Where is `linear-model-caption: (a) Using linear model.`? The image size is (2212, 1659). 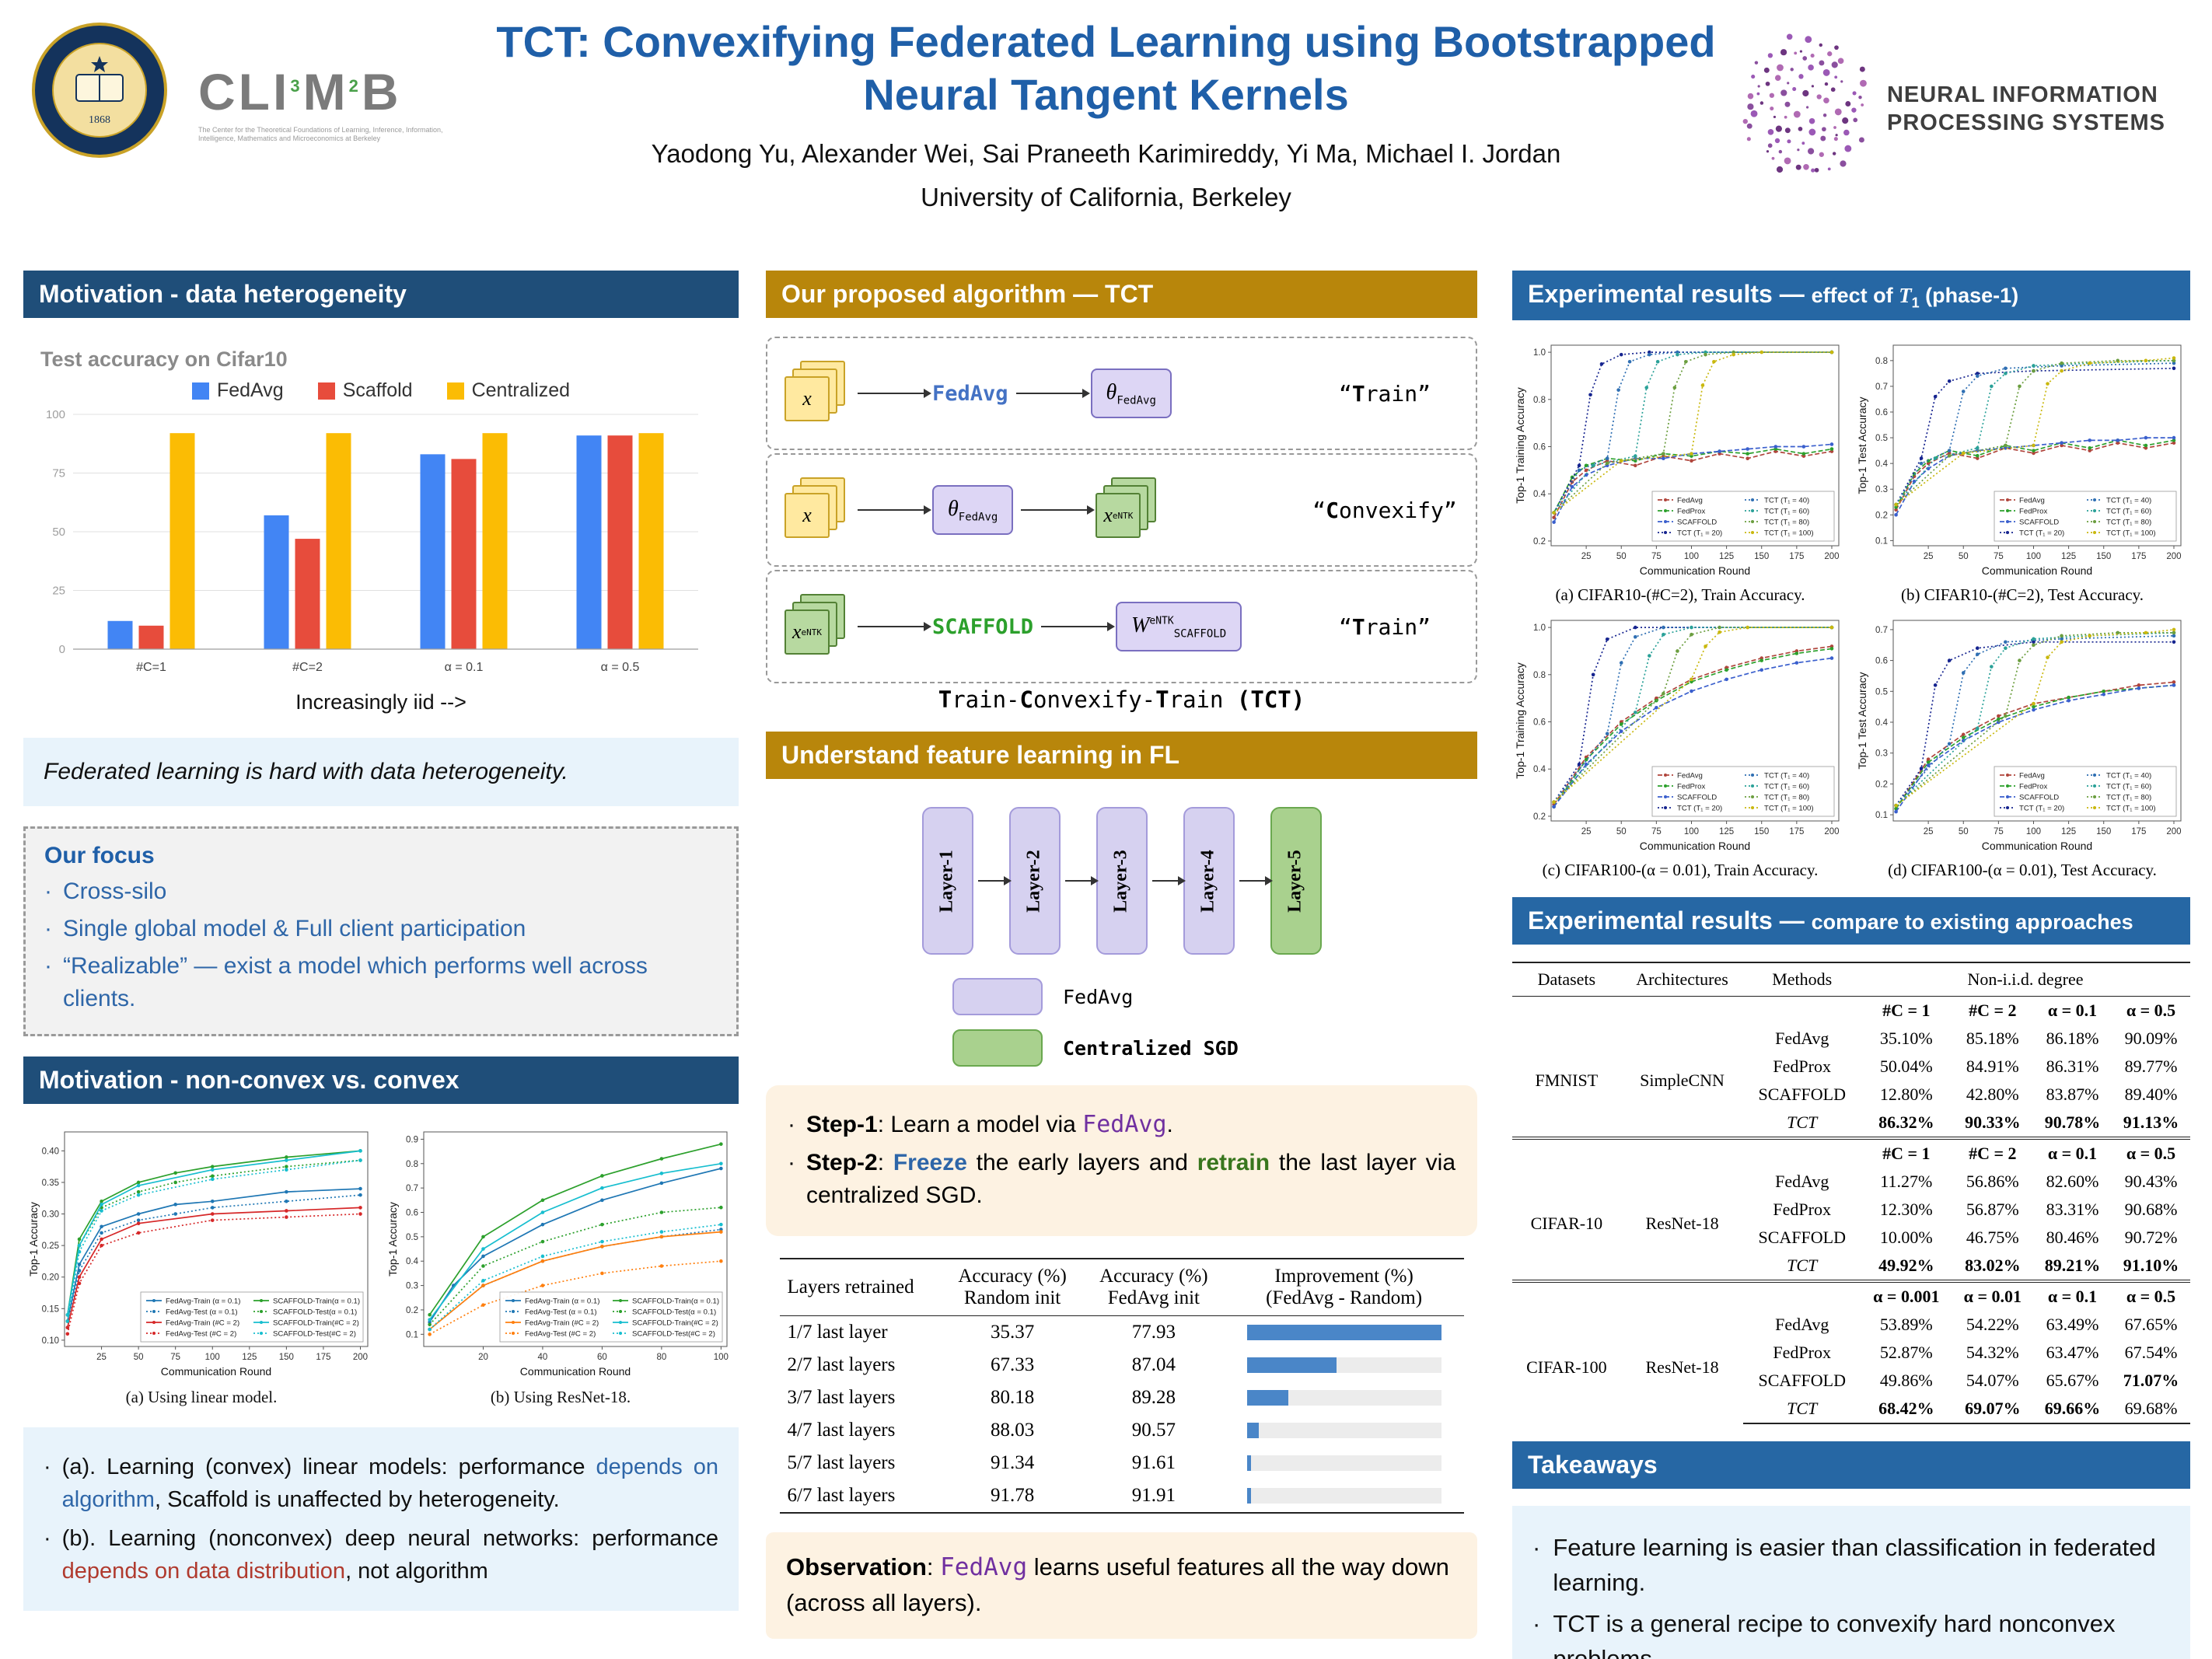 linear-model-caption: (a) Using linear model. is located at coordinates (201, 1396).